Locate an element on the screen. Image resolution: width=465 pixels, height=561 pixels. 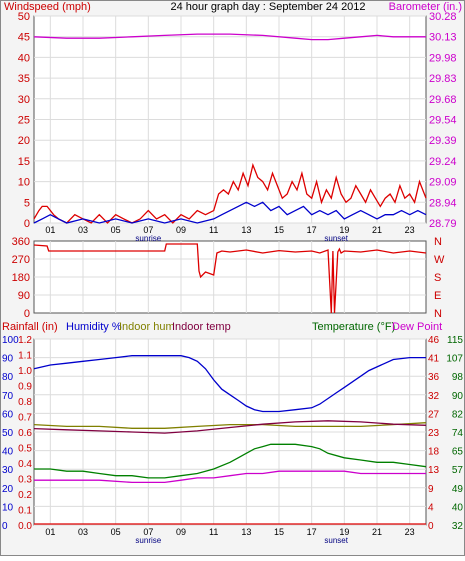
rain-y-tick: 0.3 is located at coordinates (25, 480).